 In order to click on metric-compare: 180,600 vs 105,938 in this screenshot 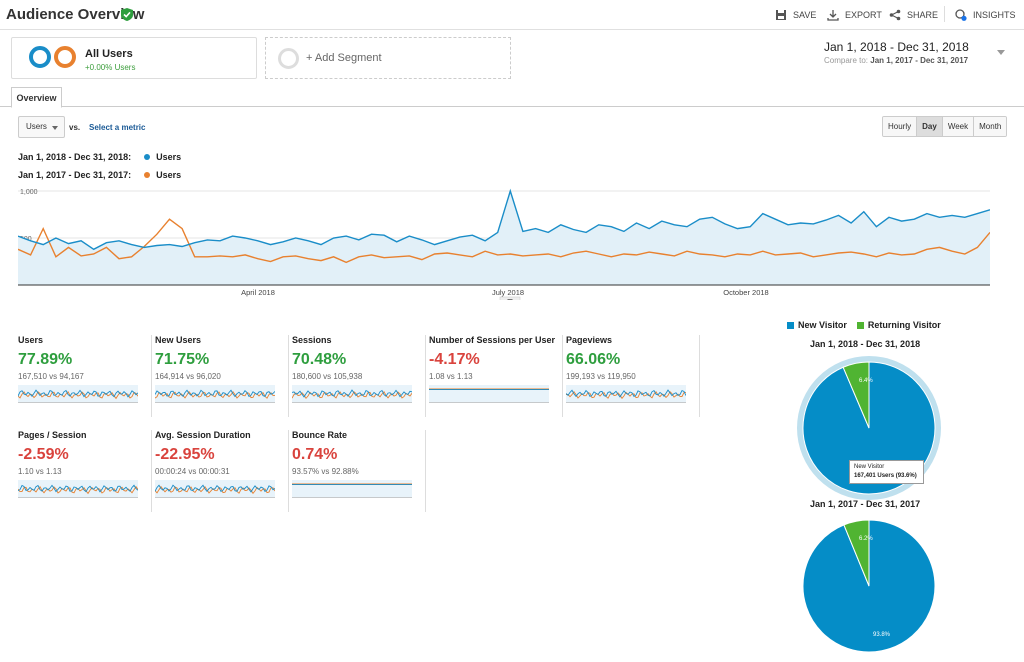, I will do `click(327, 376)`.